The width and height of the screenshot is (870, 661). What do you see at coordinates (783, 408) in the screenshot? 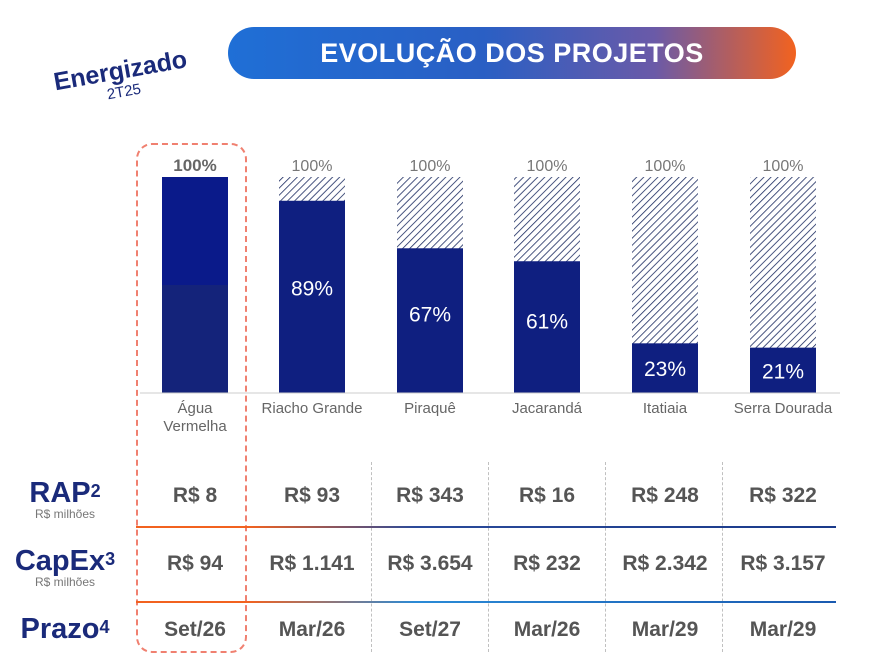
I see `category-label: Serra Dourada` at bounding box center [783, 408].